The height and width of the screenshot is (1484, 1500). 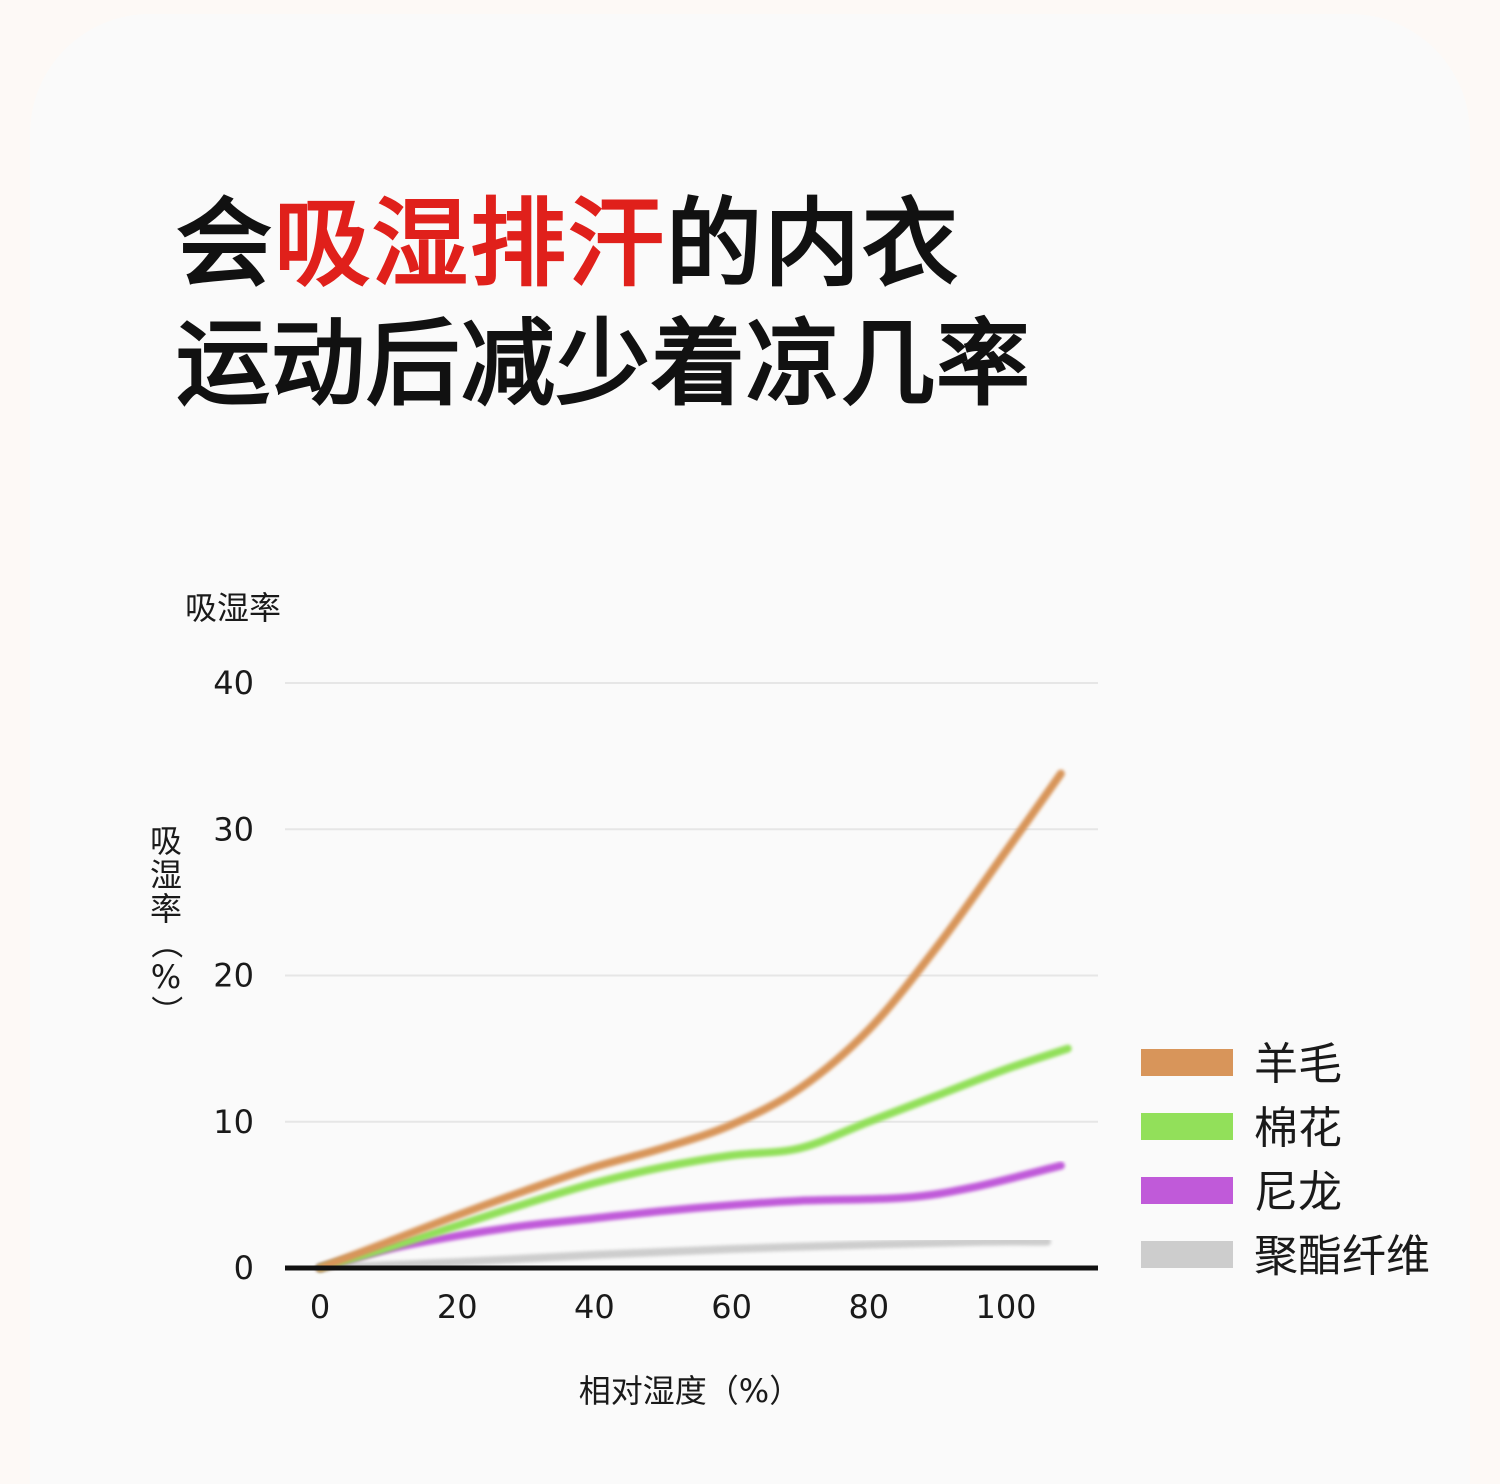 I want to click on x-tick-label: 20, so click(x=457, y=1307).